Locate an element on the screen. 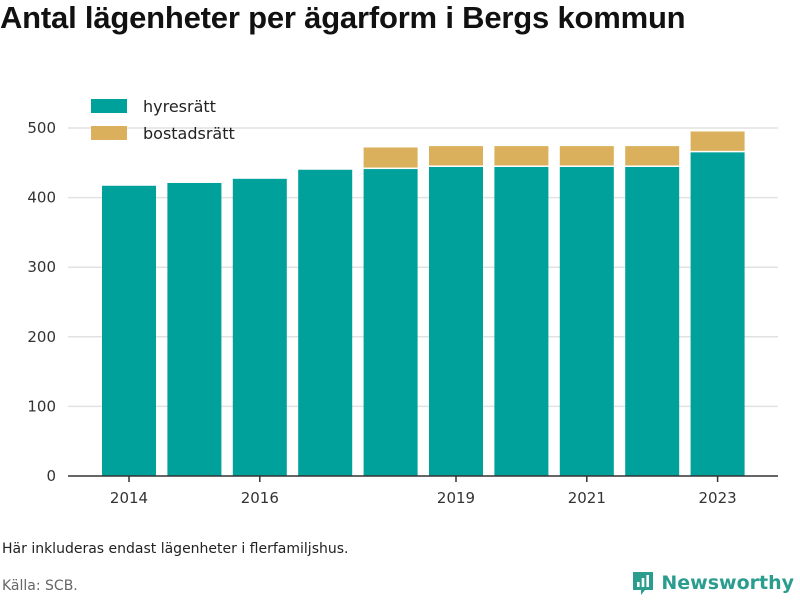 This screenshot has width=800, height=600. y-tick-label: 500 is located at coordinates (41, 128).